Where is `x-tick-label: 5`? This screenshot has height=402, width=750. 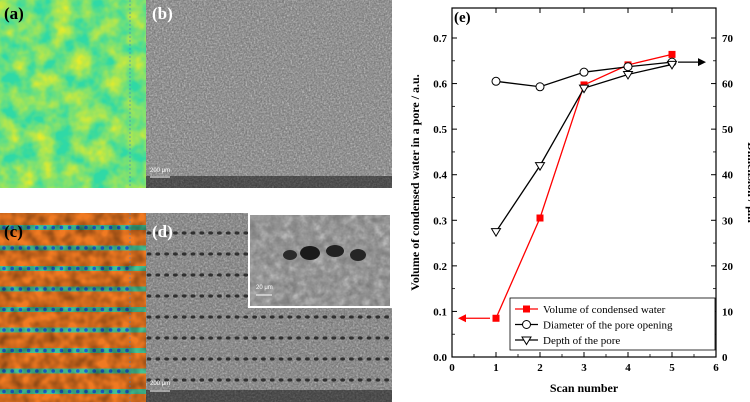
x-tick-label: 5 is located at coordinates (672, 368).